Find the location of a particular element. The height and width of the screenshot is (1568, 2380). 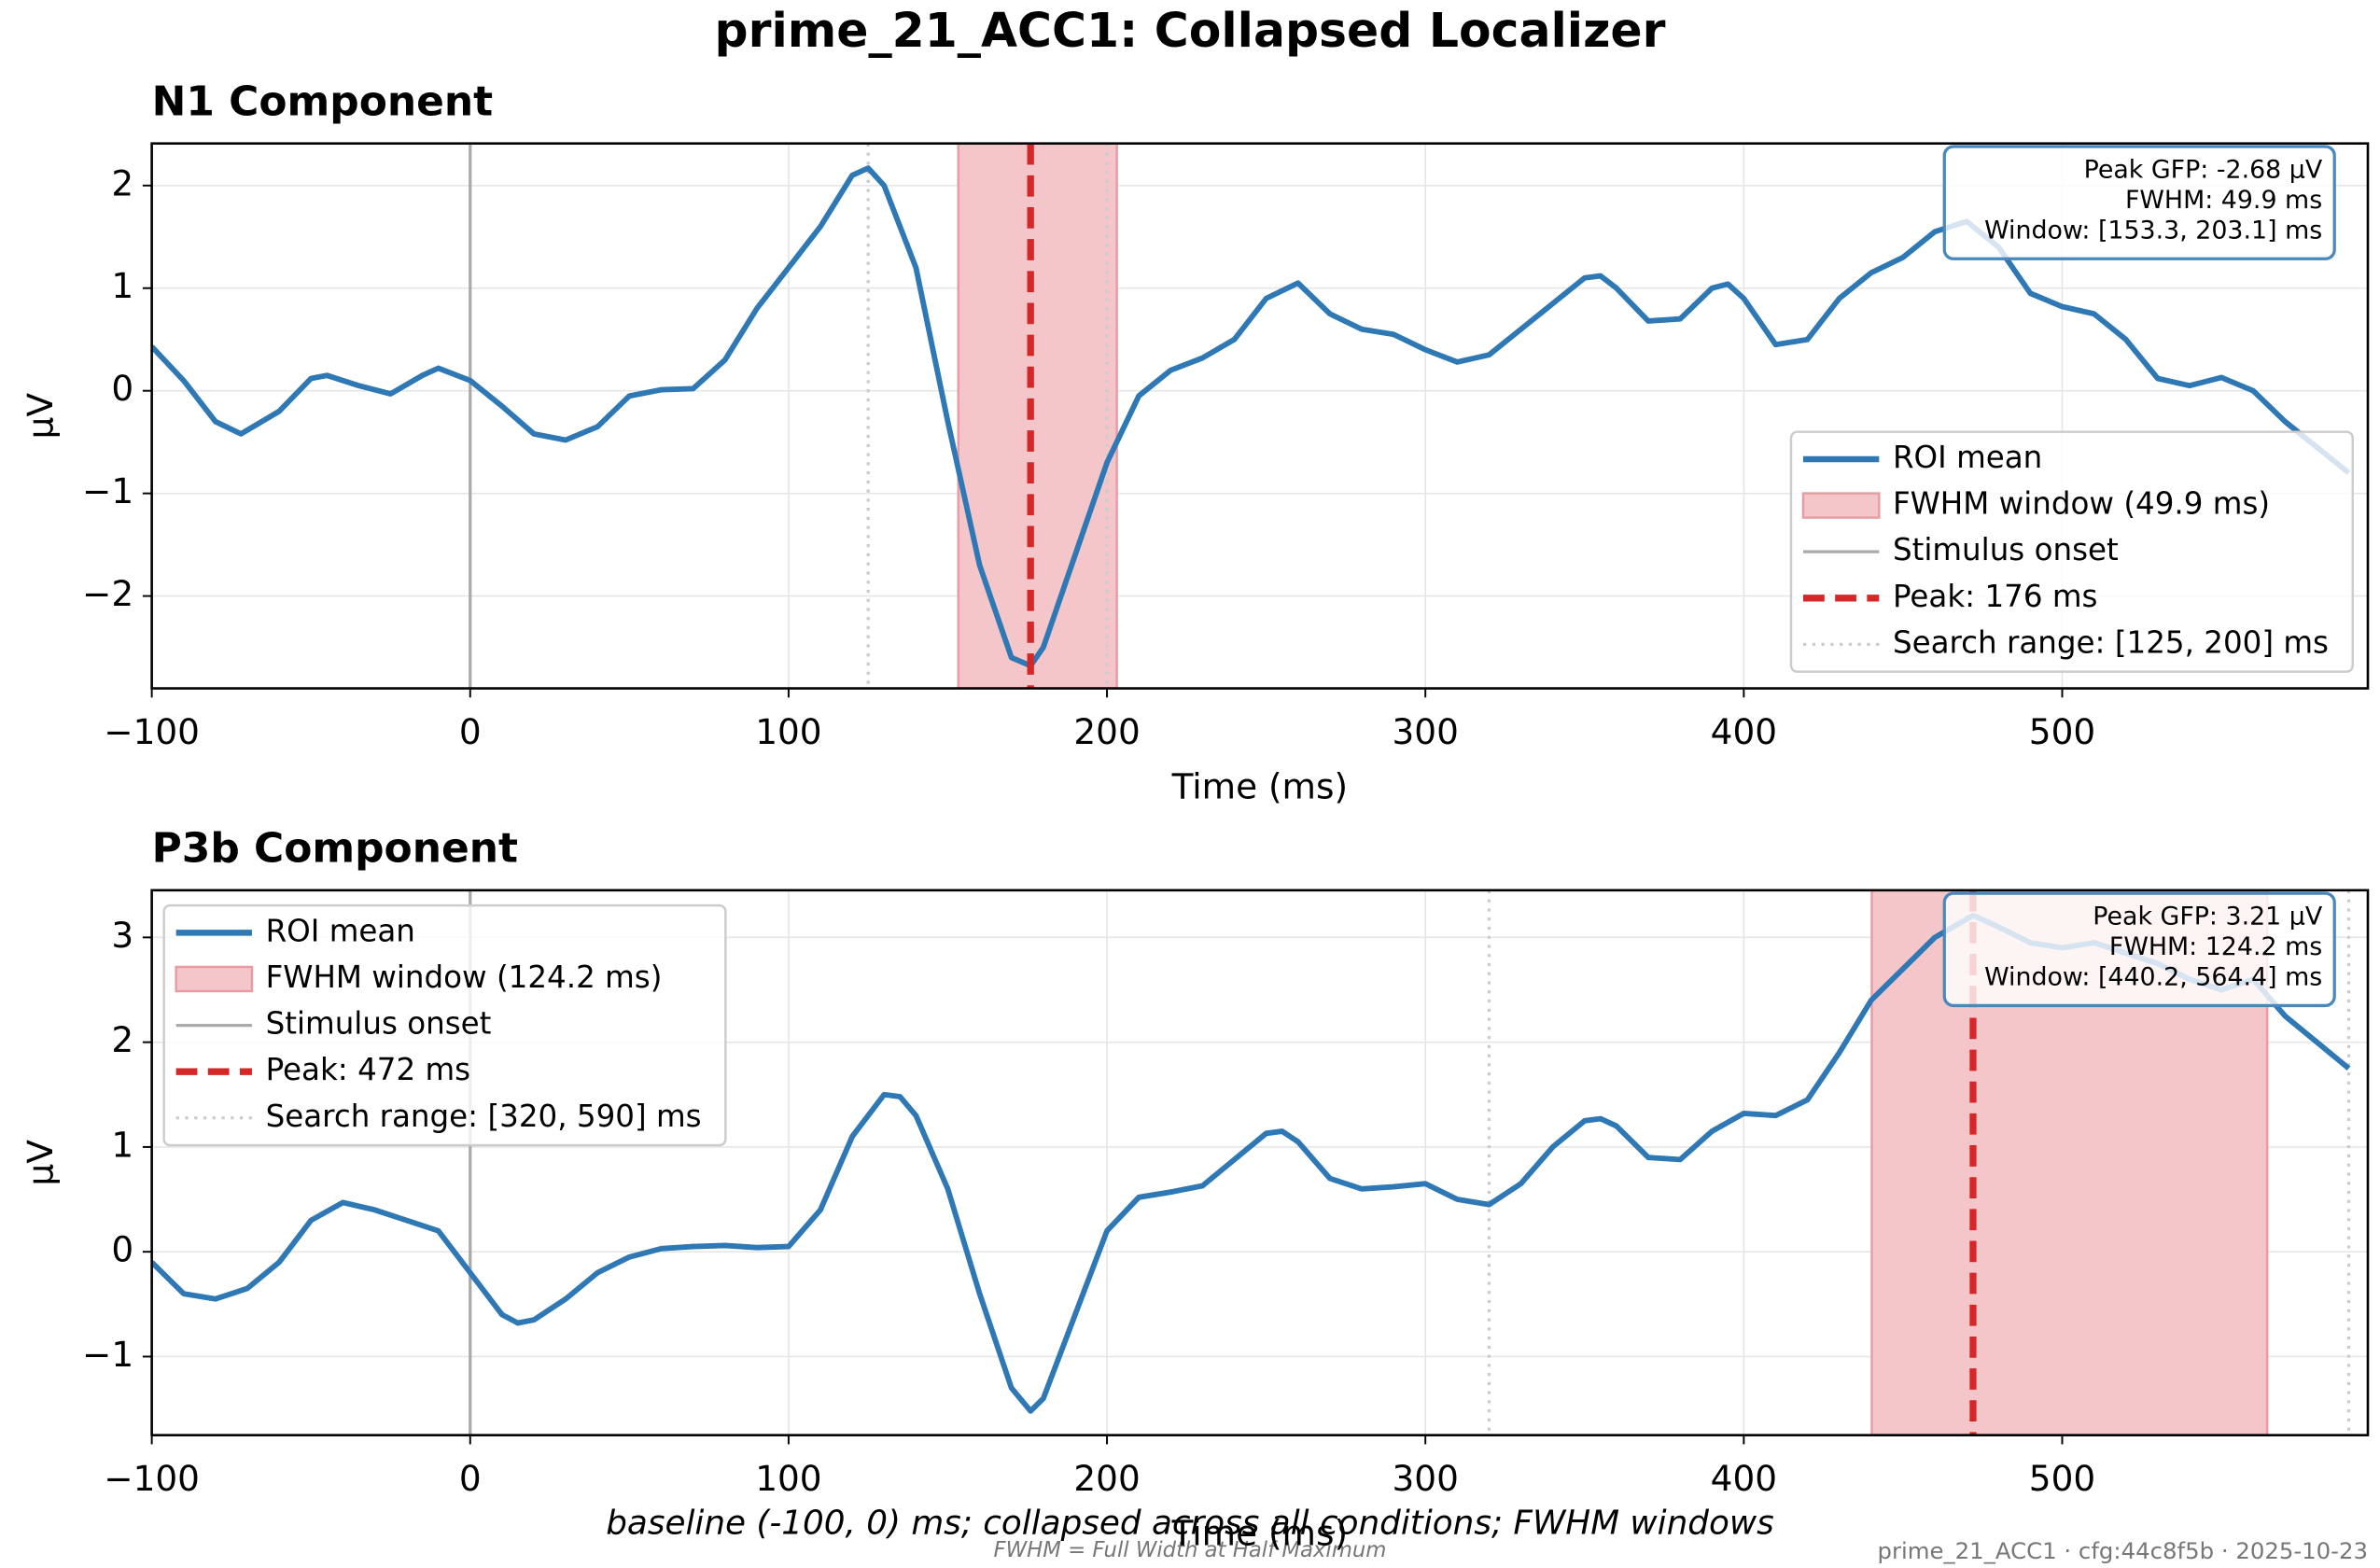

note: FWHM = Full Width at Half Maximum is located at coordinates (1190, 1550).